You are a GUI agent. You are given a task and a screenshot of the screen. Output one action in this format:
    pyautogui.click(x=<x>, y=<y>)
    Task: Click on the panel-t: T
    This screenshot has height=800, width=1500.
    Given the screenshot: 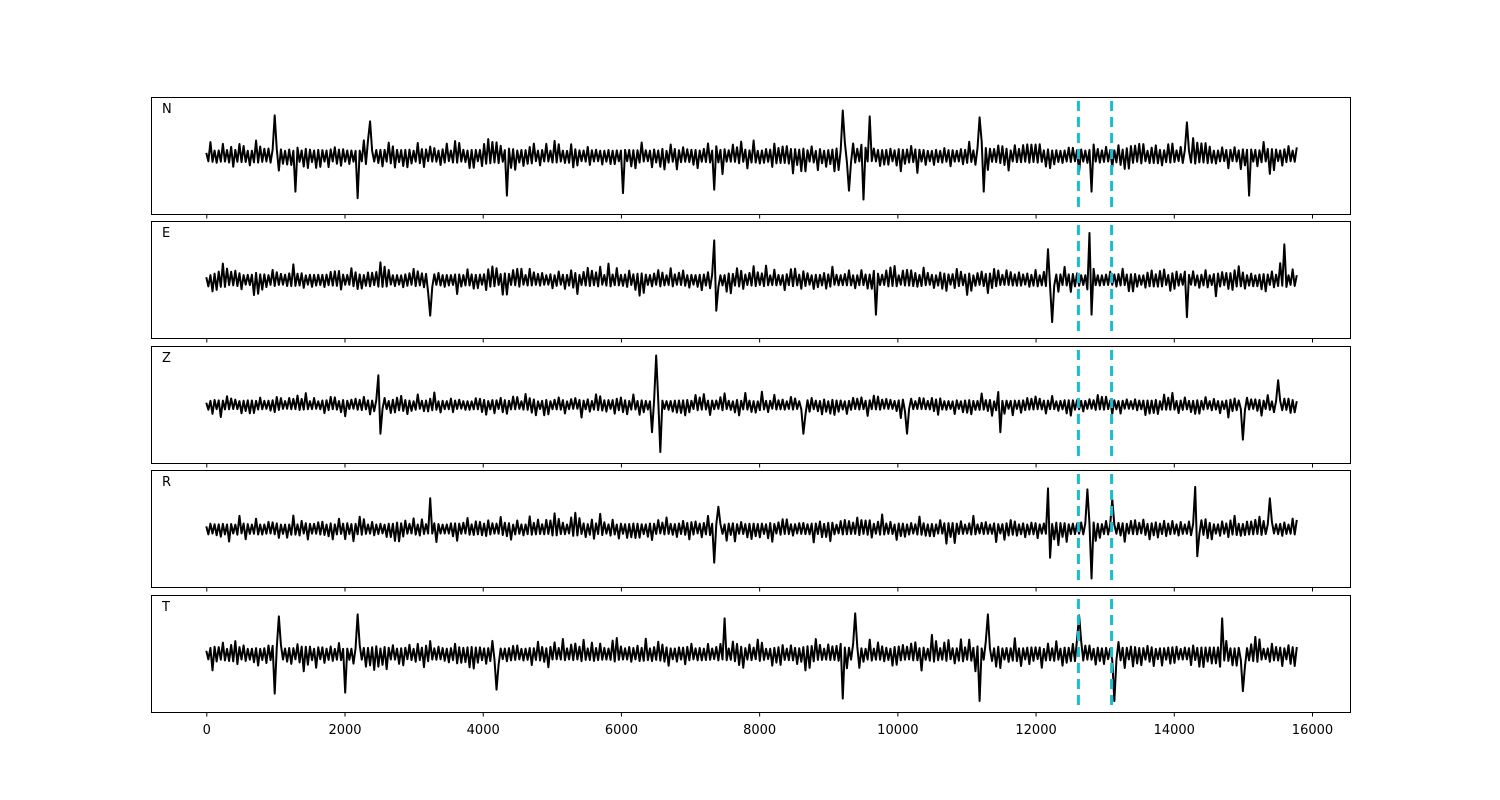 What is the action you would take?
    pyautogui.click(x=751, y=656)
    